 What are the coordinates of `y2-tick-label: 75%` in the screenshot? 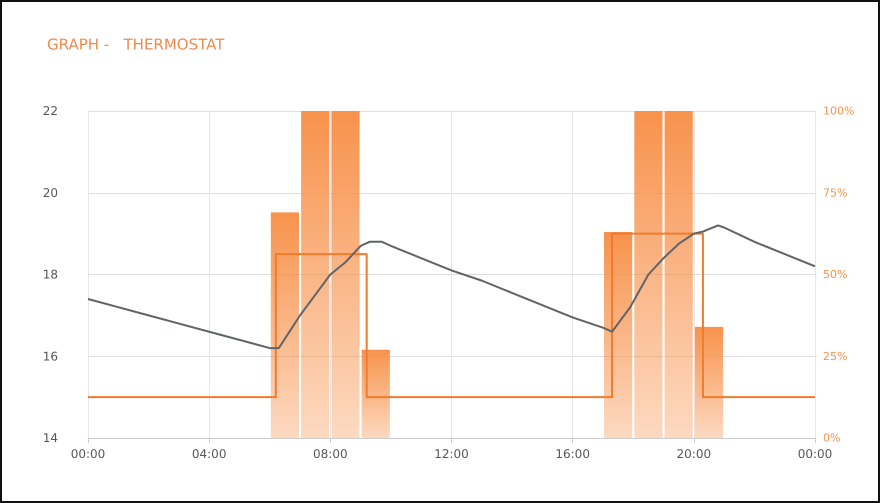 It's located at (835, 193).